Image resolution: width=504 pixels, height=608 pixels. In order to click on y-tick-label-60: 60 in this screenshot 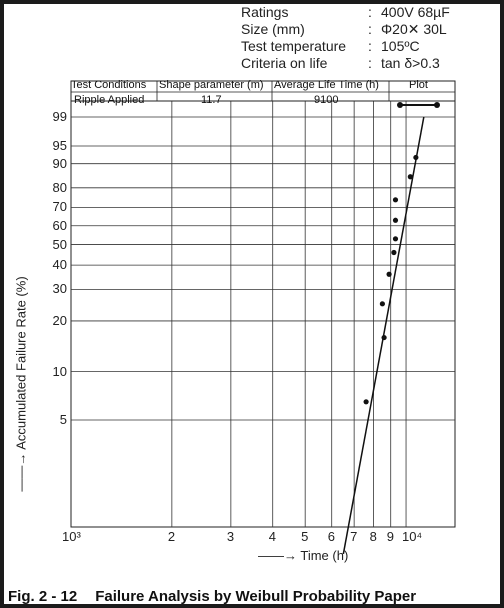, I will do `click(59, 225)`.